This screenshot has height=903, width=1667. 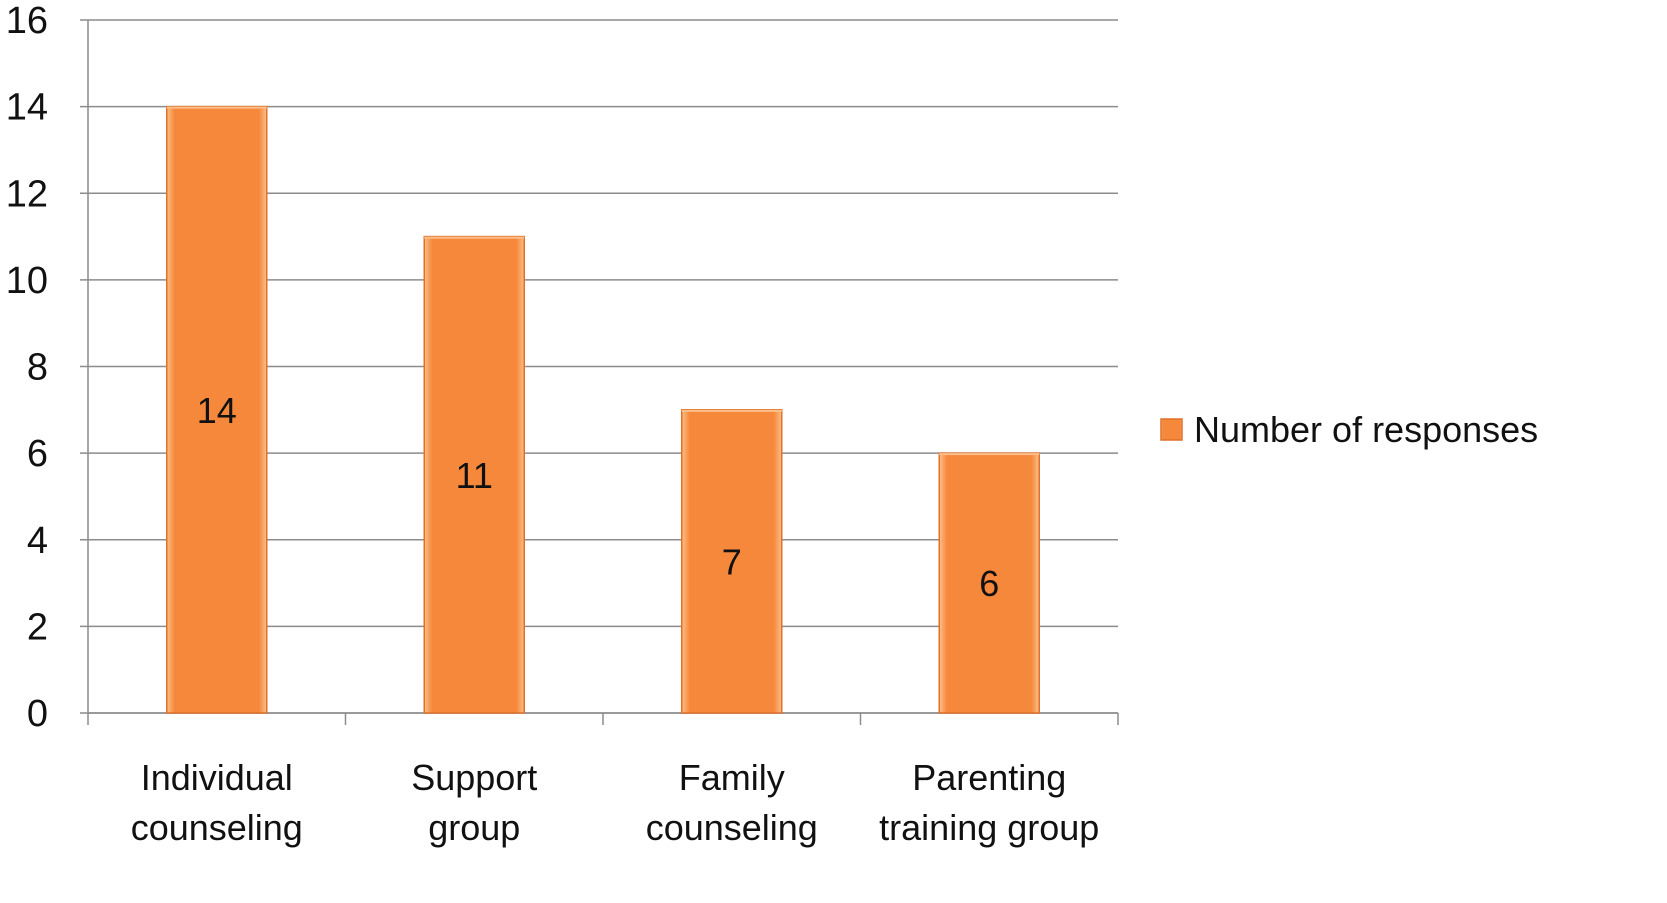 What do you see at coordinates (989, 777) in the screenshot?
I see `x-category-label: Parenting` at bounding box center [989, 777].